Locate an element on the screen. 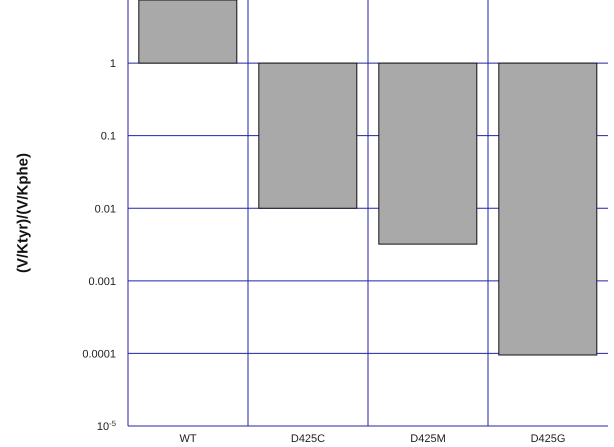  x-tick-label: D425M is located at coordinates (428, 438).